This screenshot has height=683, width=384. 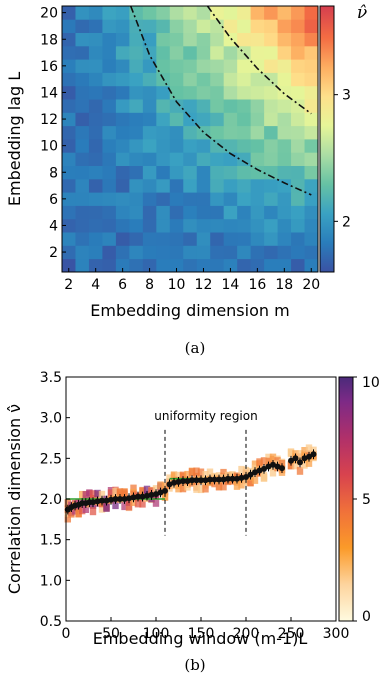 I want to click on x-tick-label: 14, so click(x=231, y=285).